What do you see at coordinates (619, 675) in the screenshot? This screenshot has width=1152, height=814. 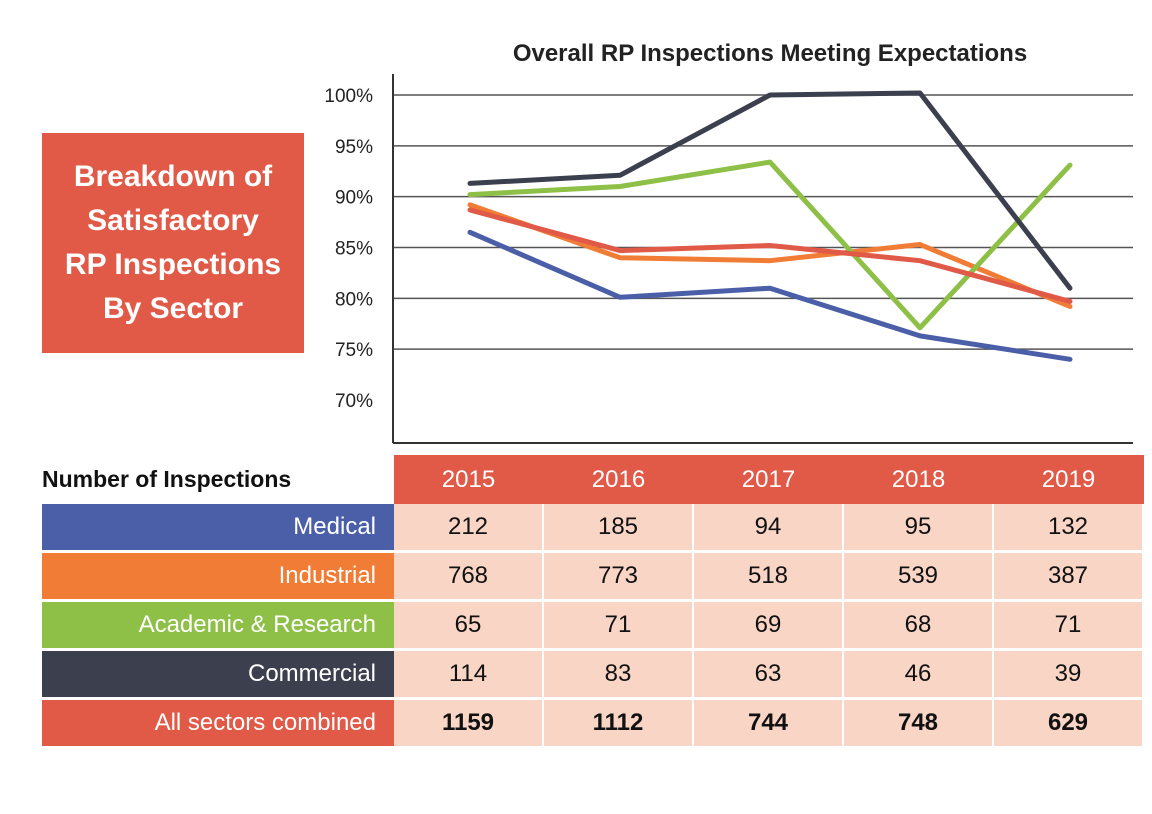 I see `table-cell: 83` at bounding box center [619, 675].